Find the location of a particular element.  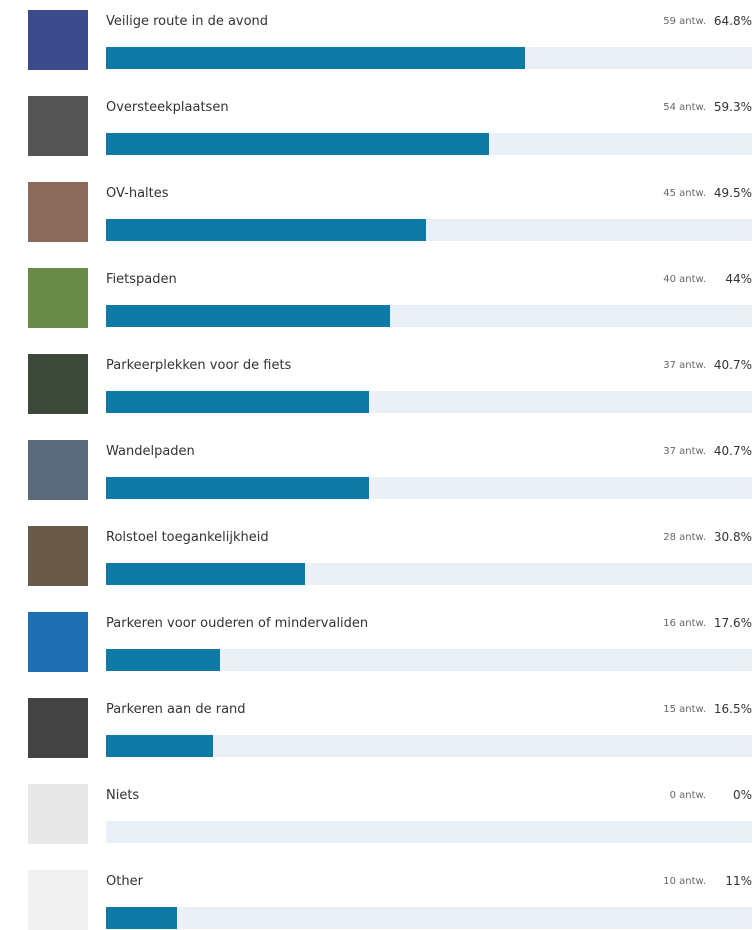

percent-label: 16.5% is located at coordinates (732, 709).